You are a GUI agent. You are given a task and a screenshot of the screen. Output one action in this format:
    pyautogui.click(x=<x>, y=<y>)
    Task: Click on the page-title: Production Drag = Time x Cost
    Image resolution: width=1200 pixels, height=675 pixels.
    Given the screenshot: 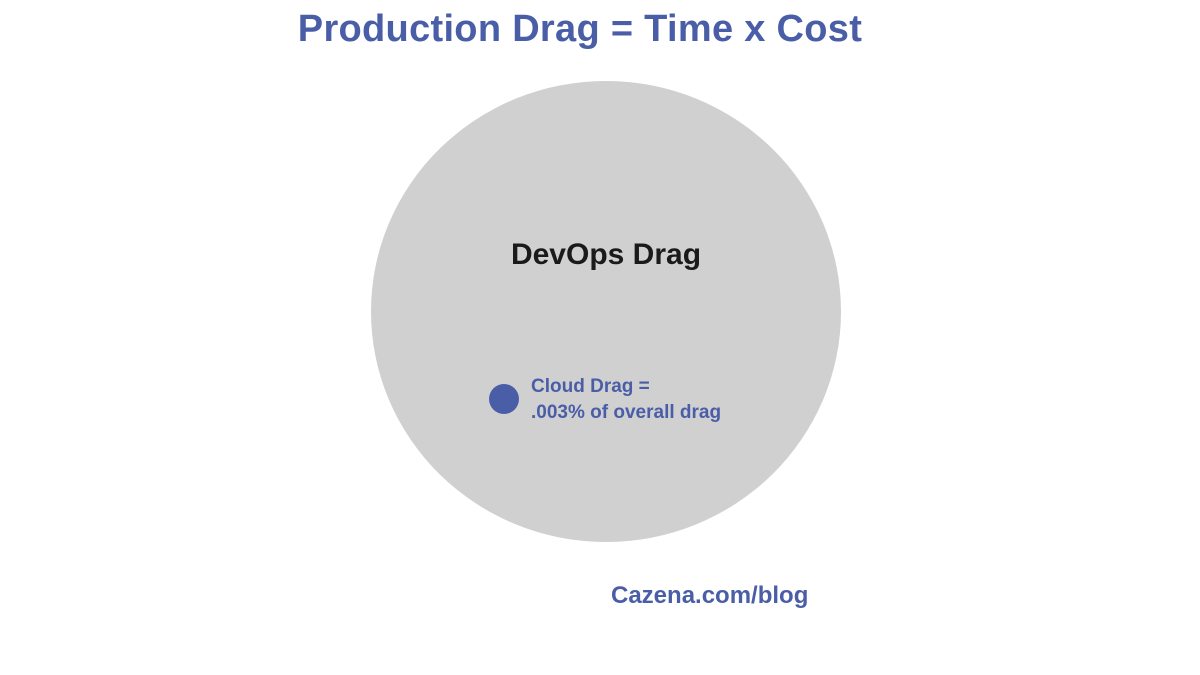 What is the action you would take?
    pyautogui.click(x=580, y=29)
    